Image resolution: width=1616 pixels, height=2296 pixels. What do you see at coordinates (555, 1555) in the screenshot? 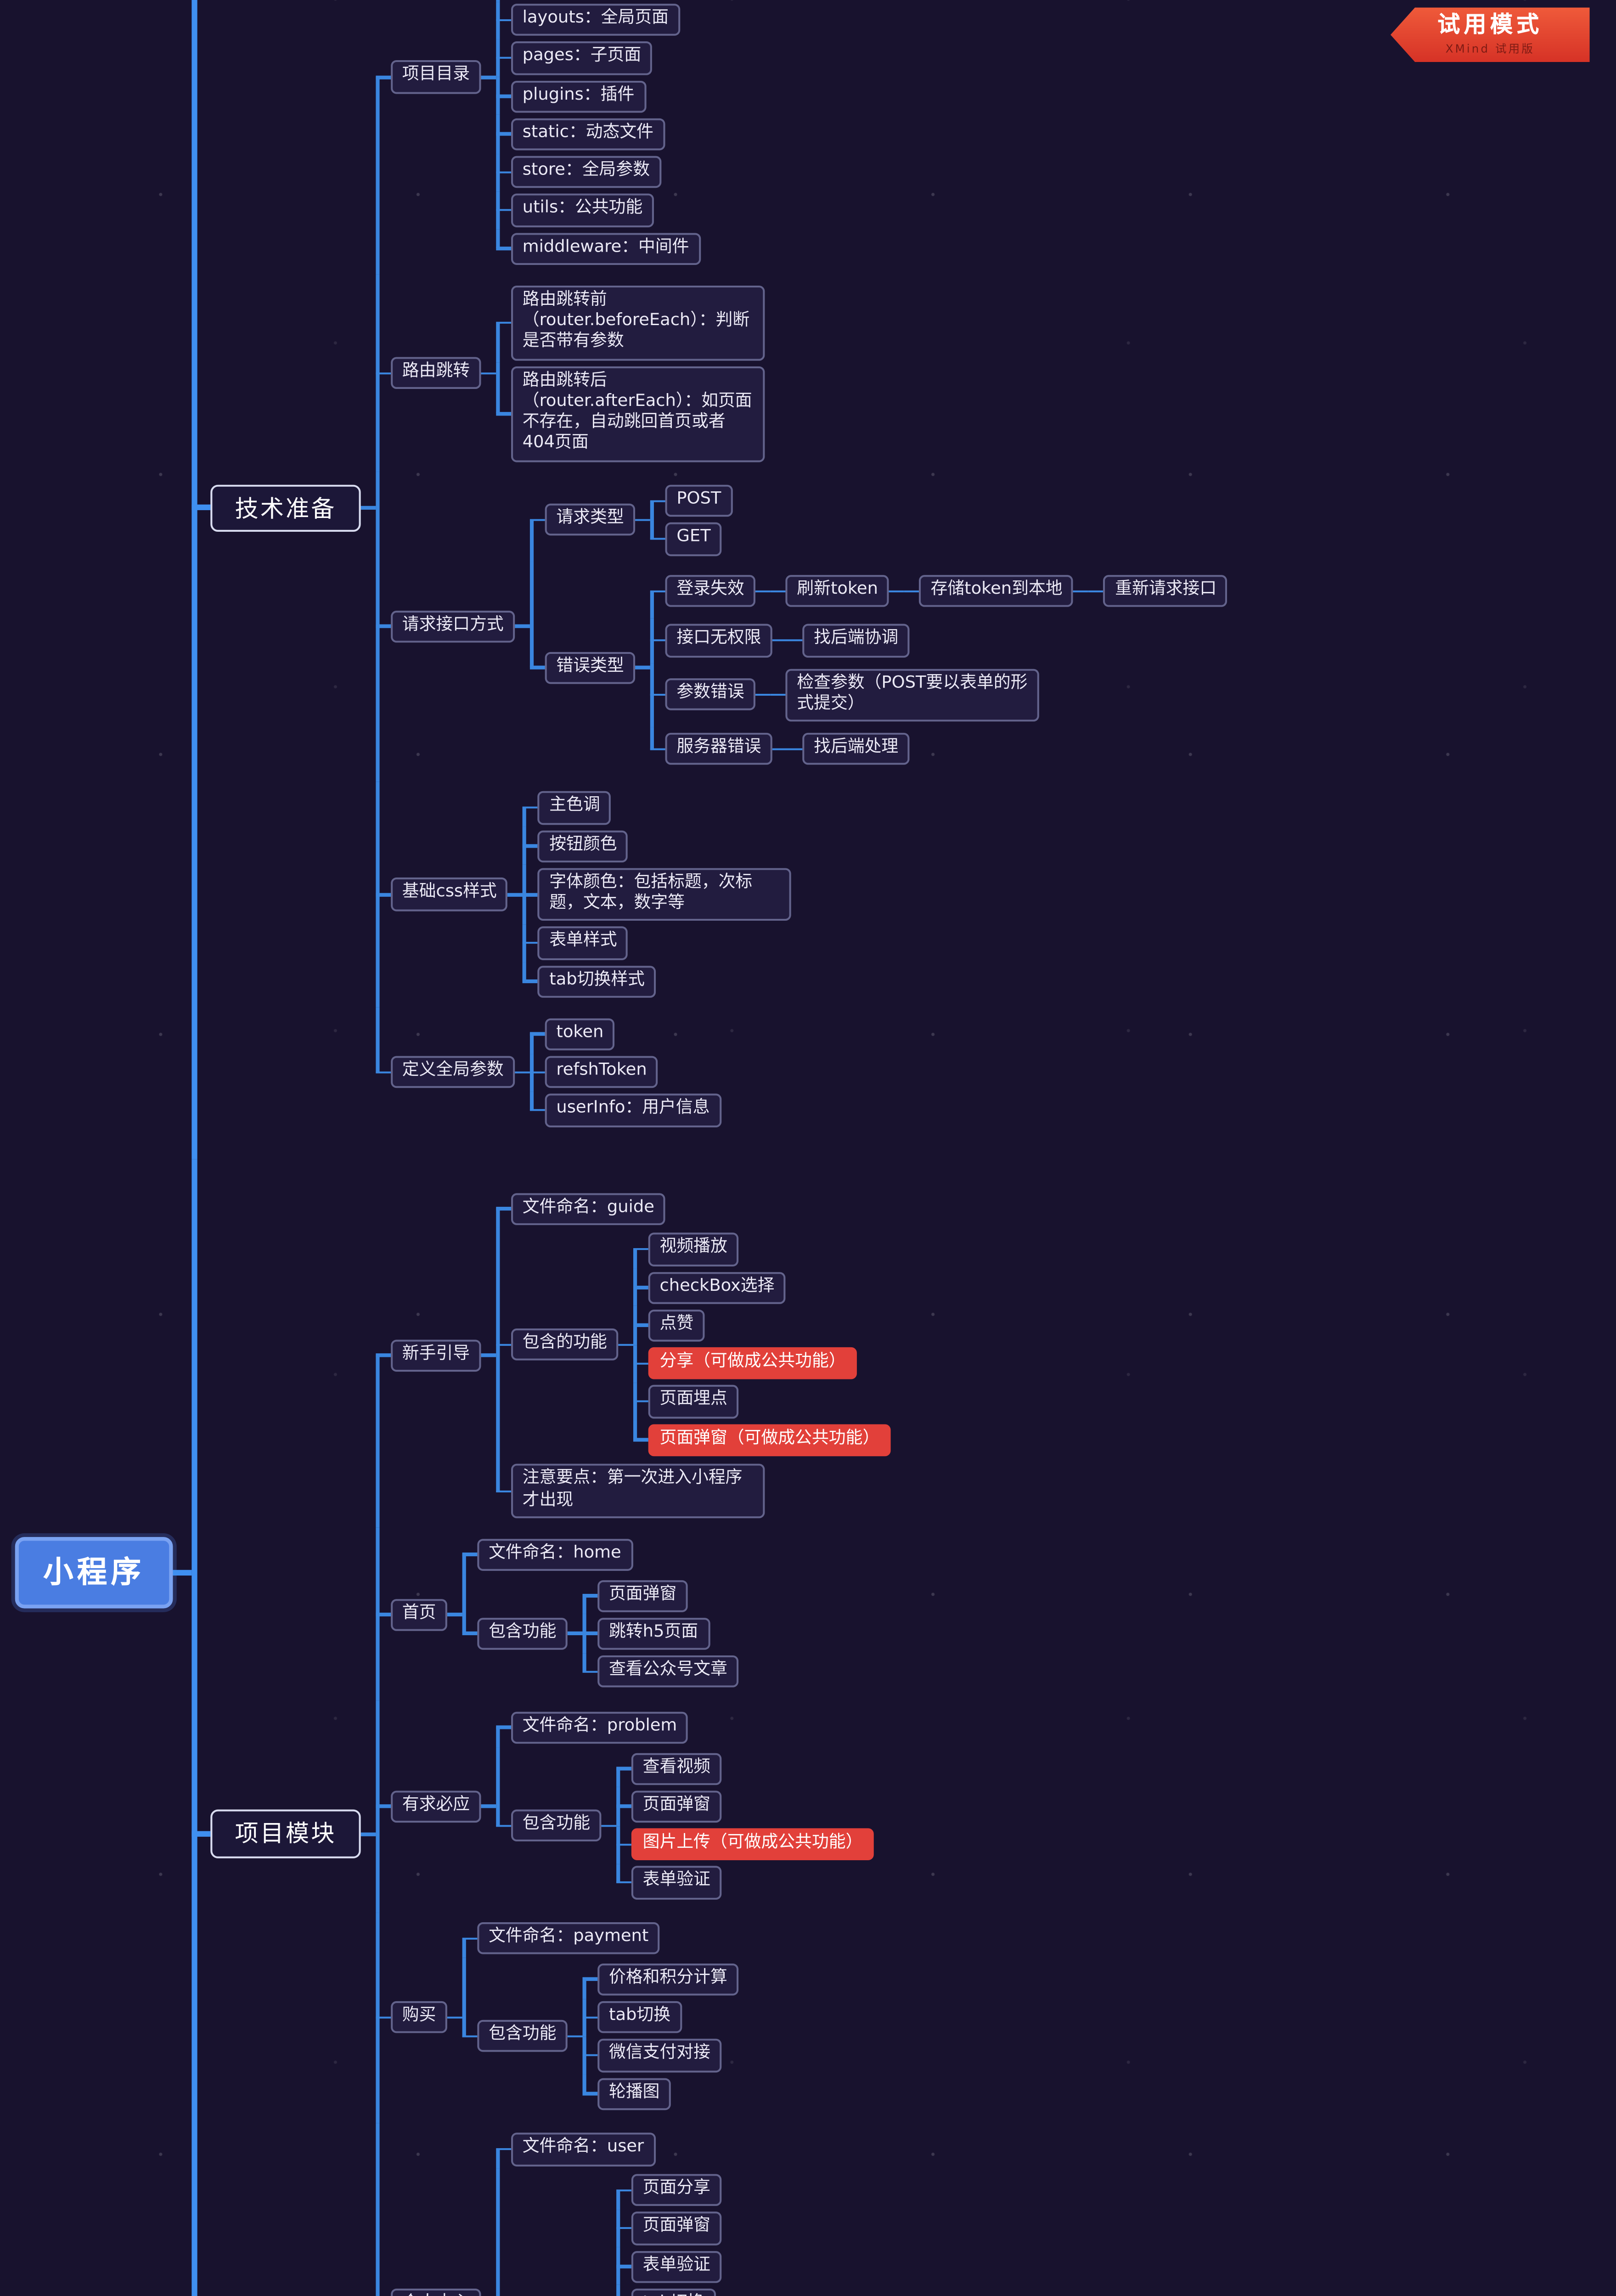
I see `mindmap-node: 文件命名：home` at bounding box center [555, 1555].